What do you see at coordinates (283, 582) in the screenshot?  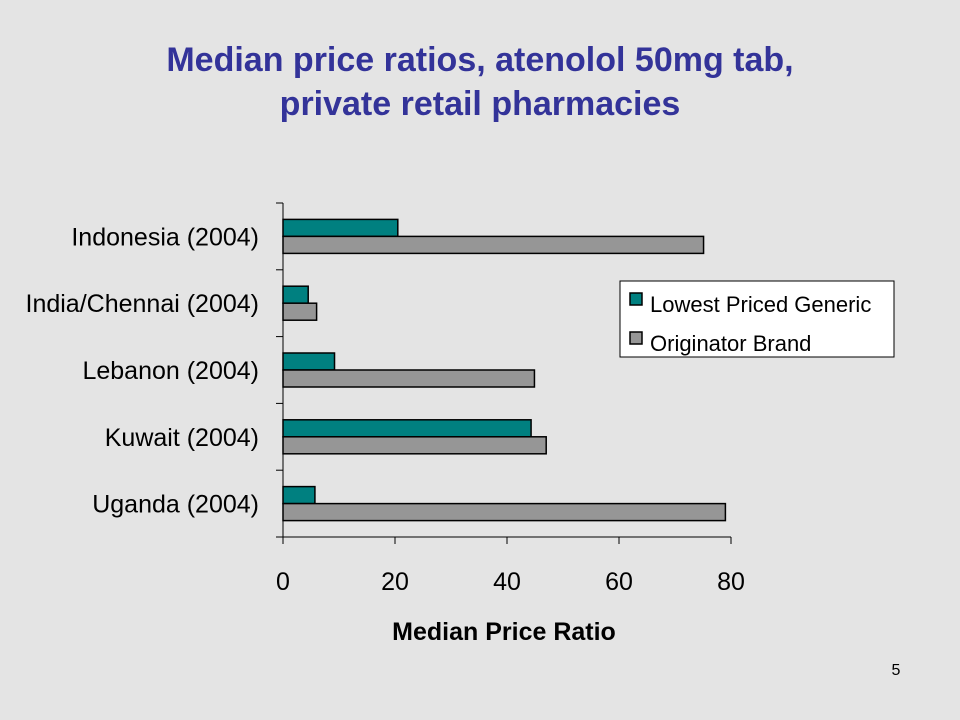 I see `x-tick-label: 0` at bounding box center [283, 582].